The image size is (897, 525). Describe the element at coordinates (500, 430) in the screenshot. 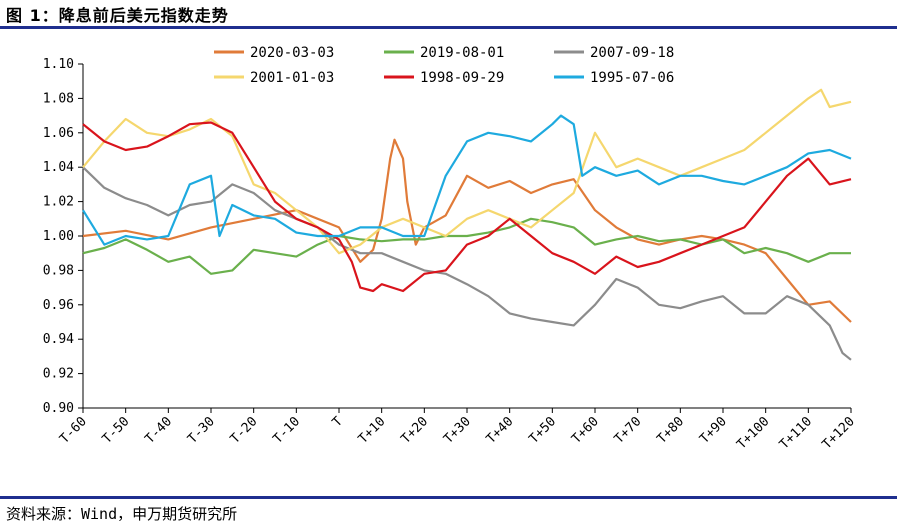

I see `x-tick-label: T+40` at that location.